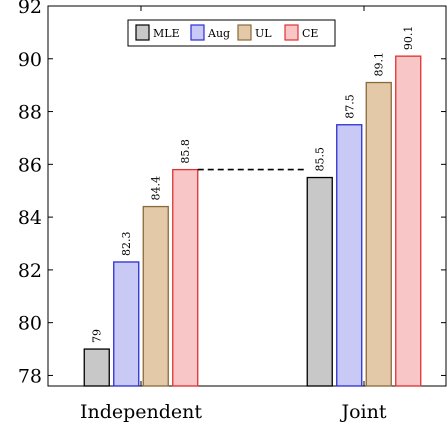 This screenshot has width=448, height=432. Describe the element at coordinates (166, 33) in the screenshot. I see `legend-label-mle: MLE` at that location.